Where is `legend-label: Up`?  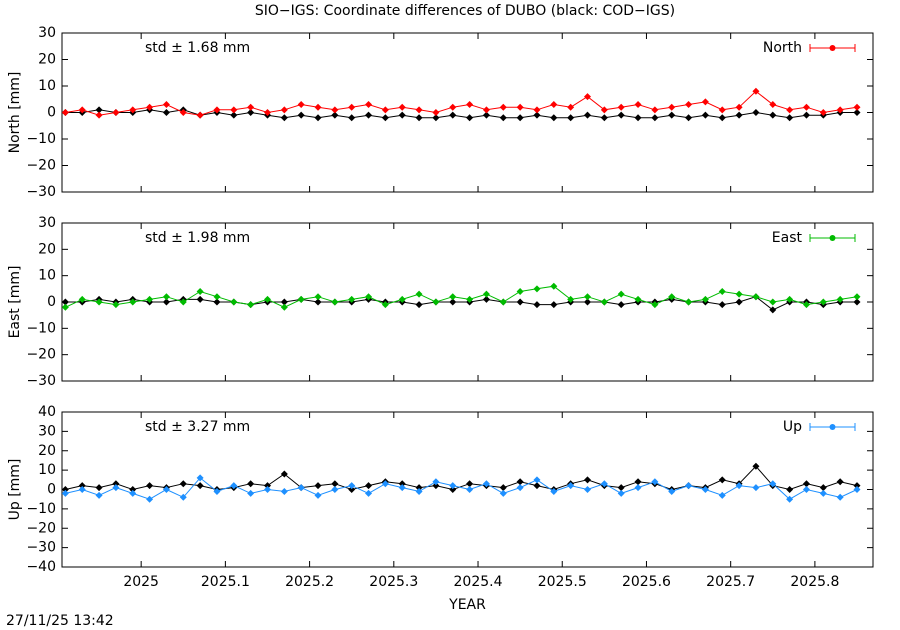
legend-label: Up is located at coordinates (792, 427).